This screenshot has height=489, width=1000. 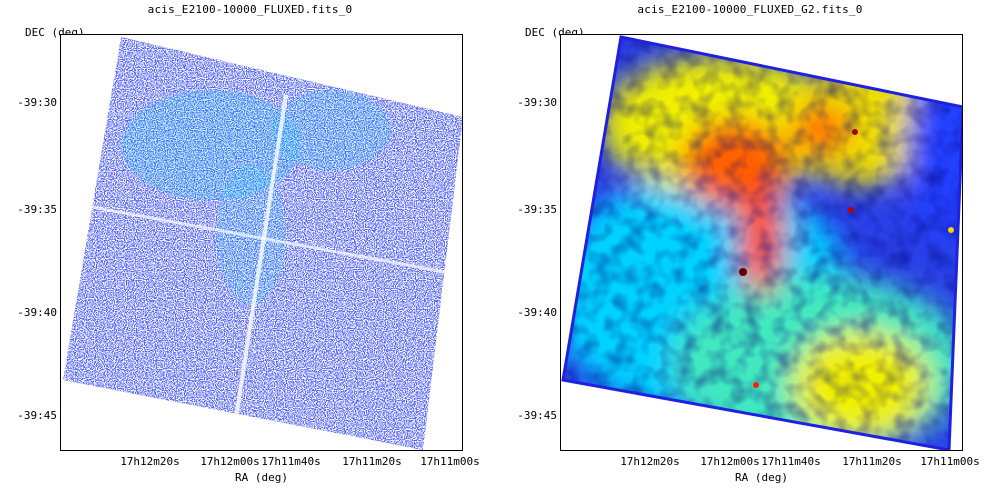 I want to click on panel-title: acis_E2100-10000_FLUXED.fits_0, so click(x=250, y=9).